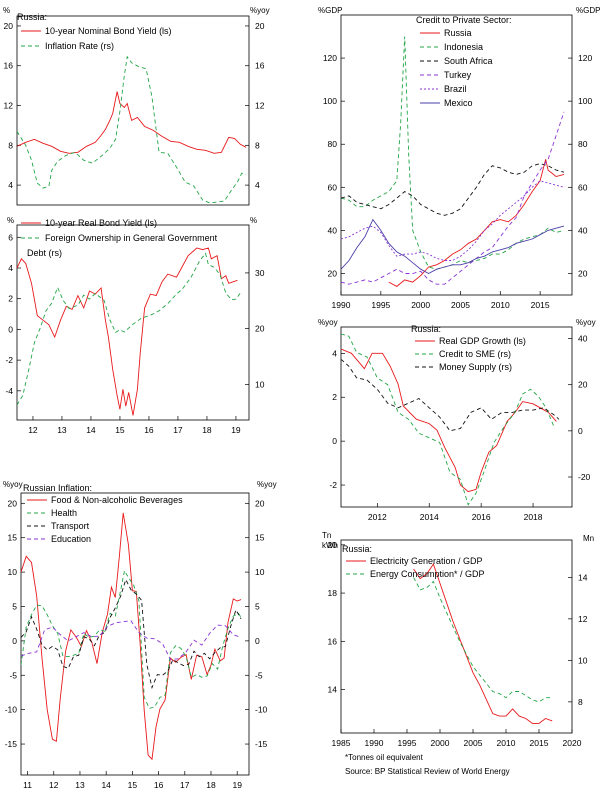  Describe the element at coordinates (475, 354) in the screenshot. I see `legend-label-credit-to-sme-rs: Credit to SME (rs)` at that location.